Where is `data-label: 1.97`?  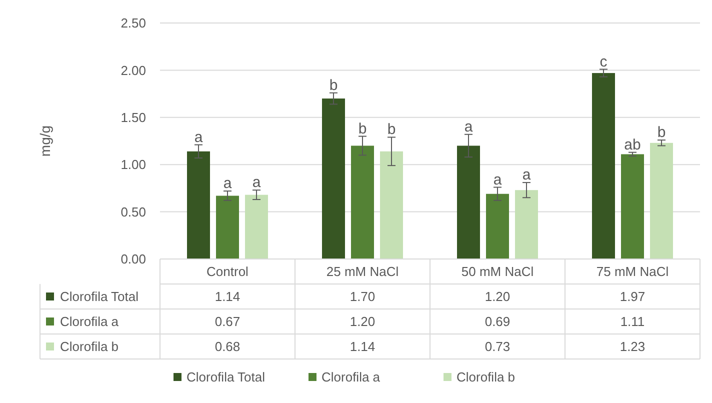
data-label: 1.97 is located at coordinates (633, 296).